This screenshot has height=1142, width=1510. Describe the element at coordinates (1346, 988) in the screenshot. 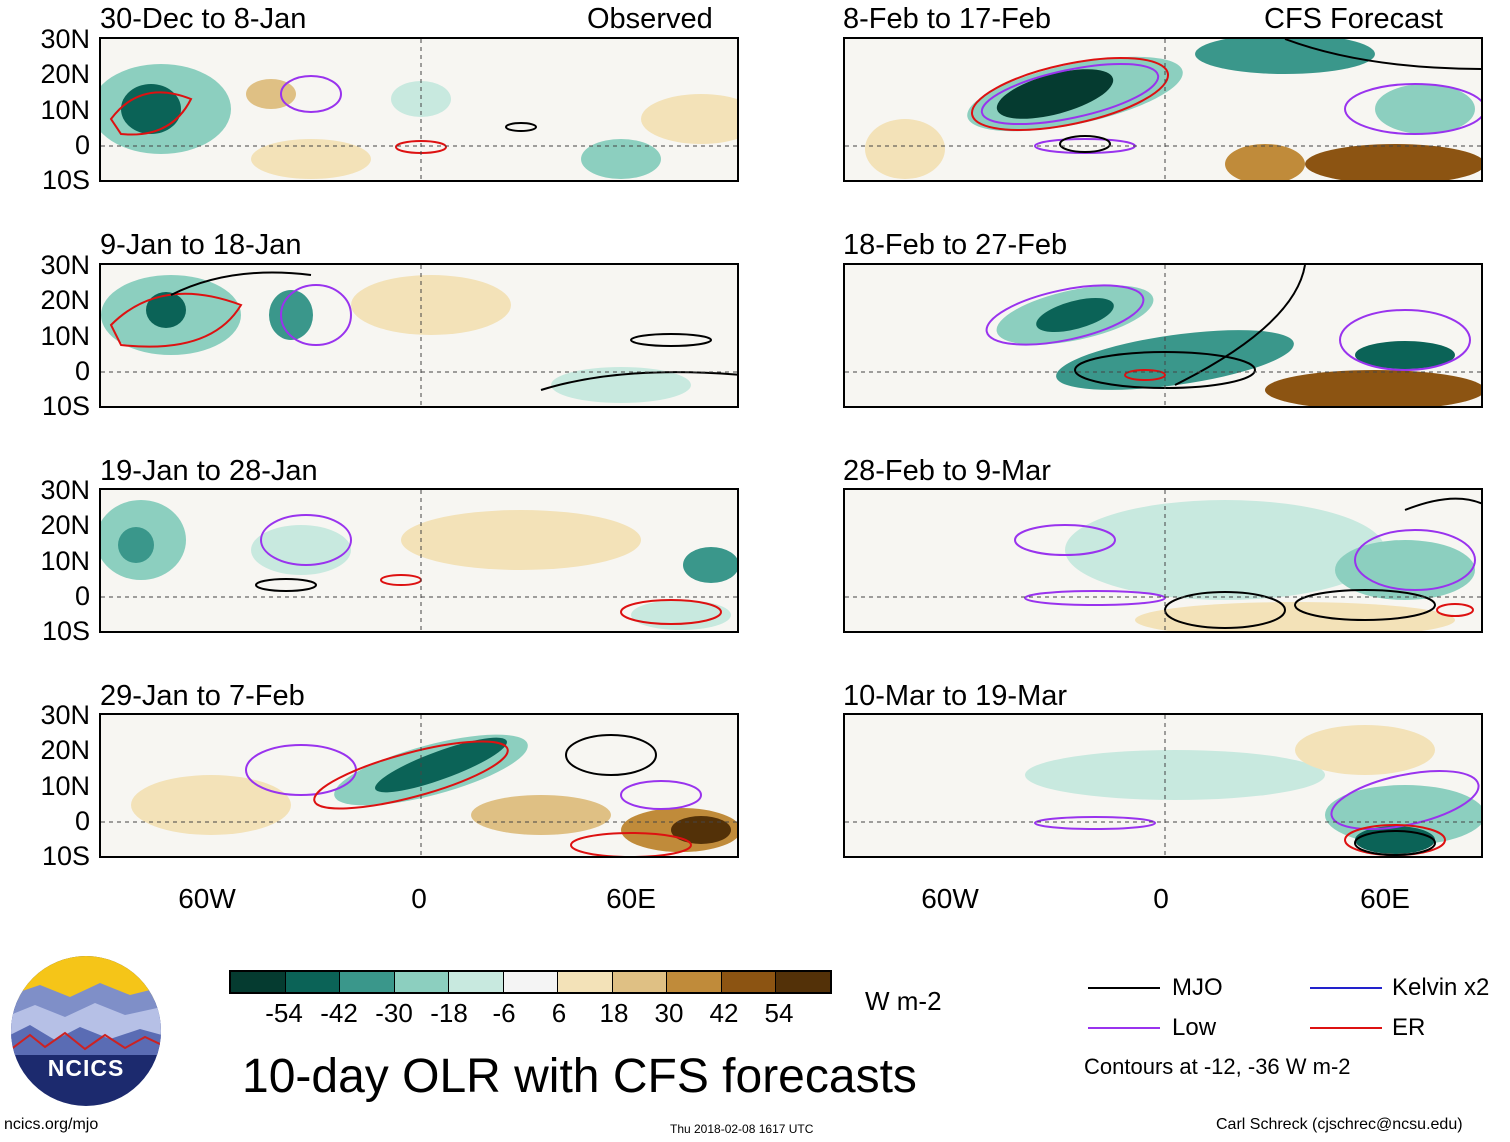

I see `legend-kelvin-line` at that location.